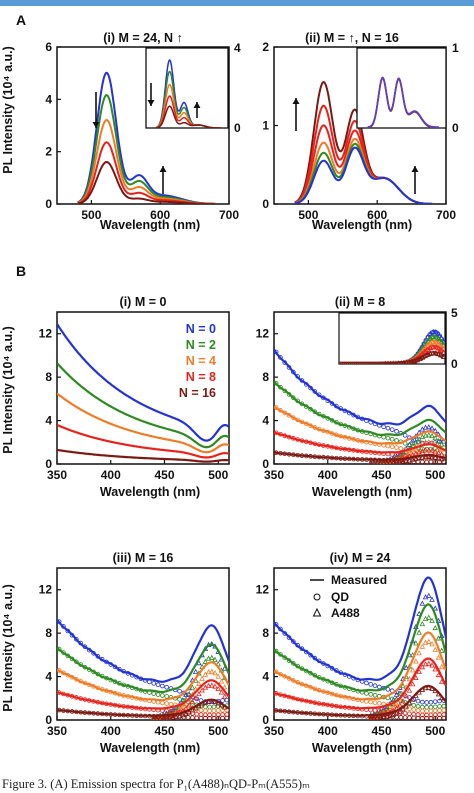  Describe the element at coordinates (352, 38) in the screenshot. I see `plot-title-A-ii: (ii) M = ↑, N = 16` at that location.